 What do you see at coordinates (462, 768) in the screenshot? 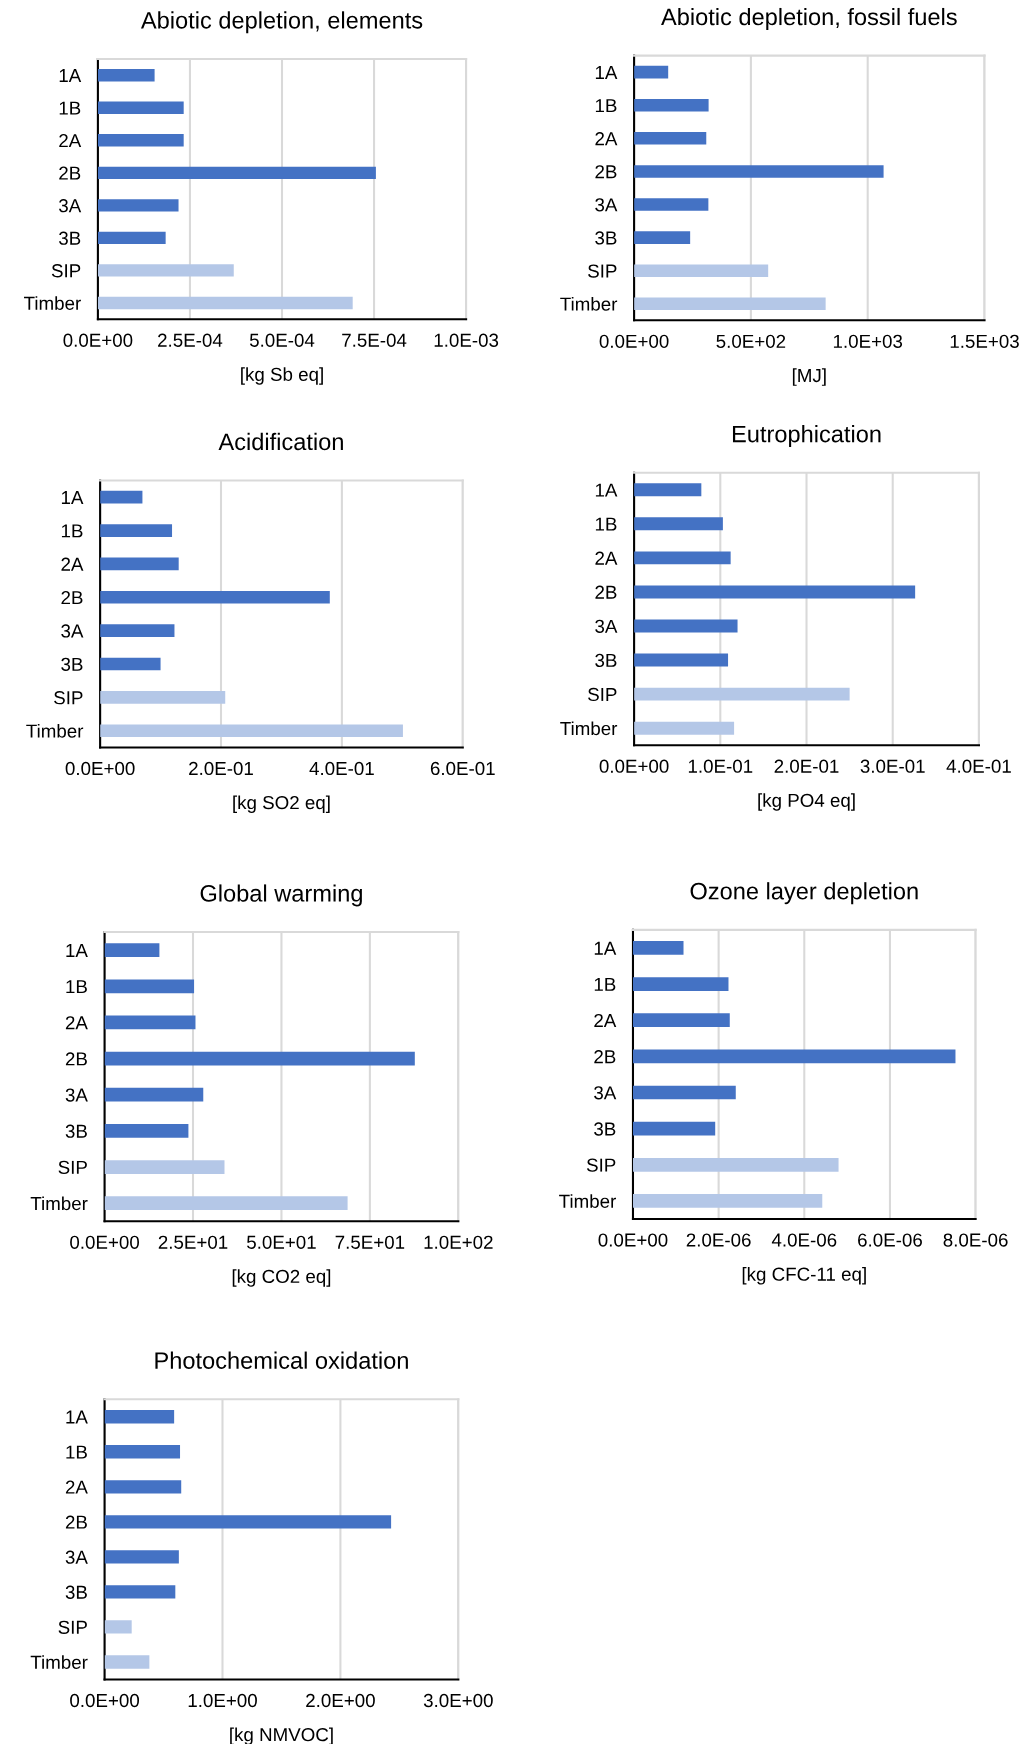
I see `x-tick-label: 6.0E-01` at bounding box center [462, 768].